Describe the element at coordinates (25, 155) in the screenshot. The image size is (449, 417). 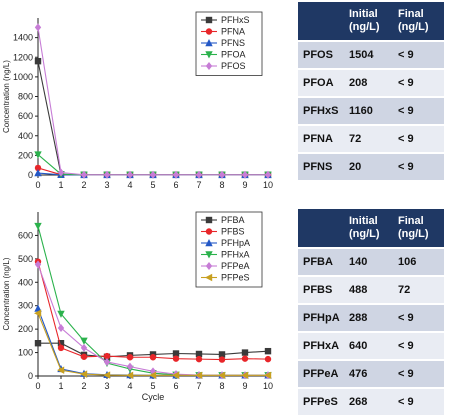
I see `y-tick-label: 200` at that location.